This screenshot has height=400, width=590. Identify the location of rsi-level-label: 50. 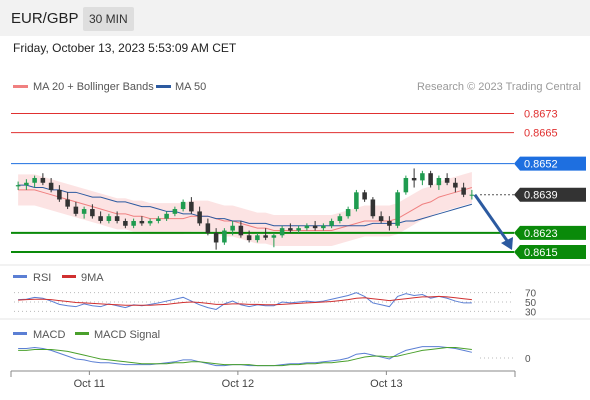
(531, 303).